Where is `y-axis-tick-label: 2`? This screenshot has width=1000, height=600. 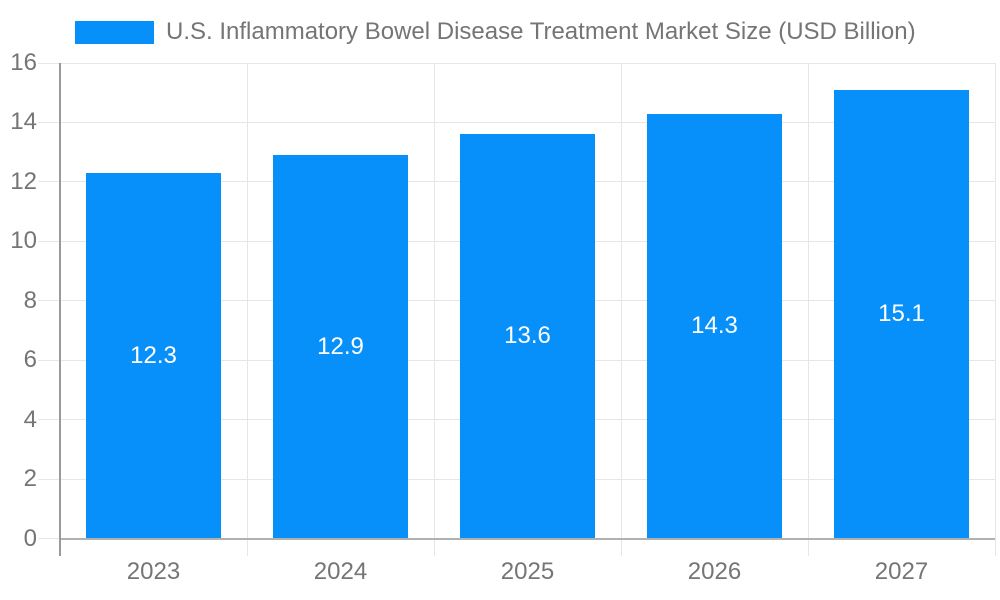
y-axis-tick-label: 2 is located at coordinates (30, 479).